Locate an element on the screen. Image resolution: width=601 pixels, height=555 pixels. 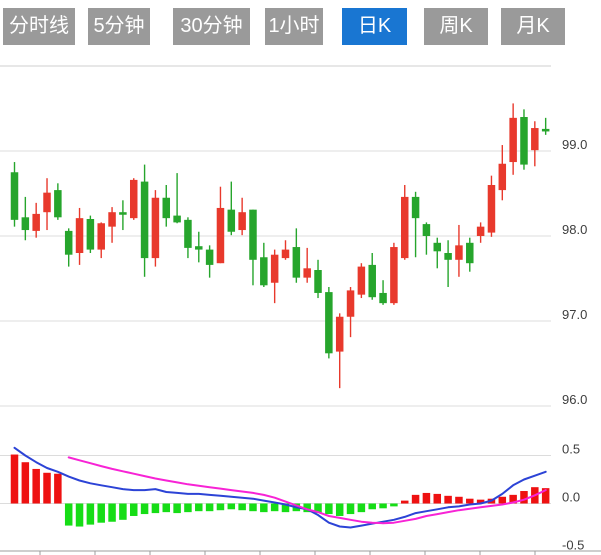
tab-30min: 30分钟 is located at coordinates (211, 26).